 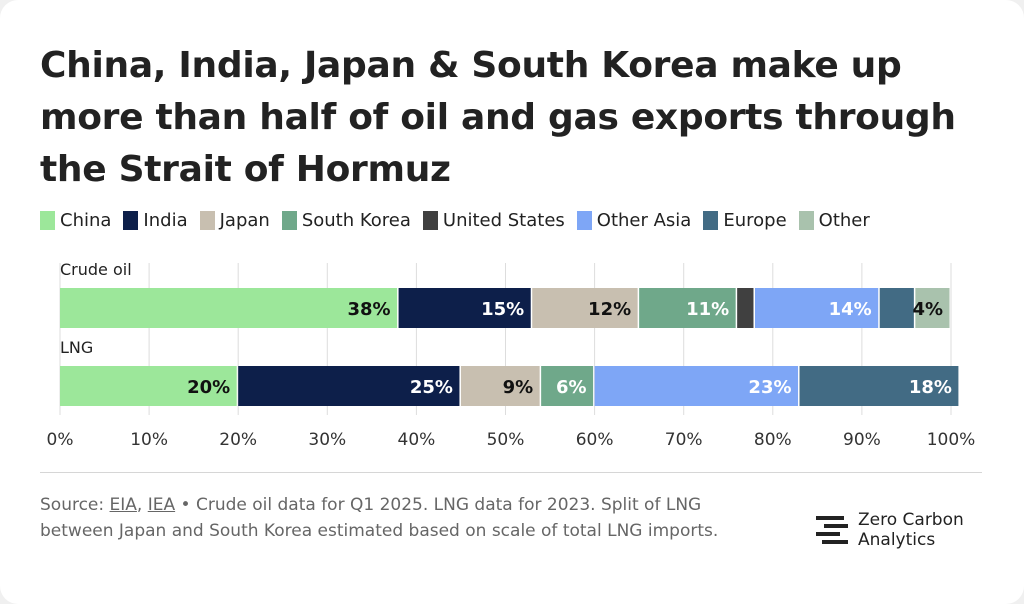 I want to click on data-label: 15%, so click(x=502, y=309).